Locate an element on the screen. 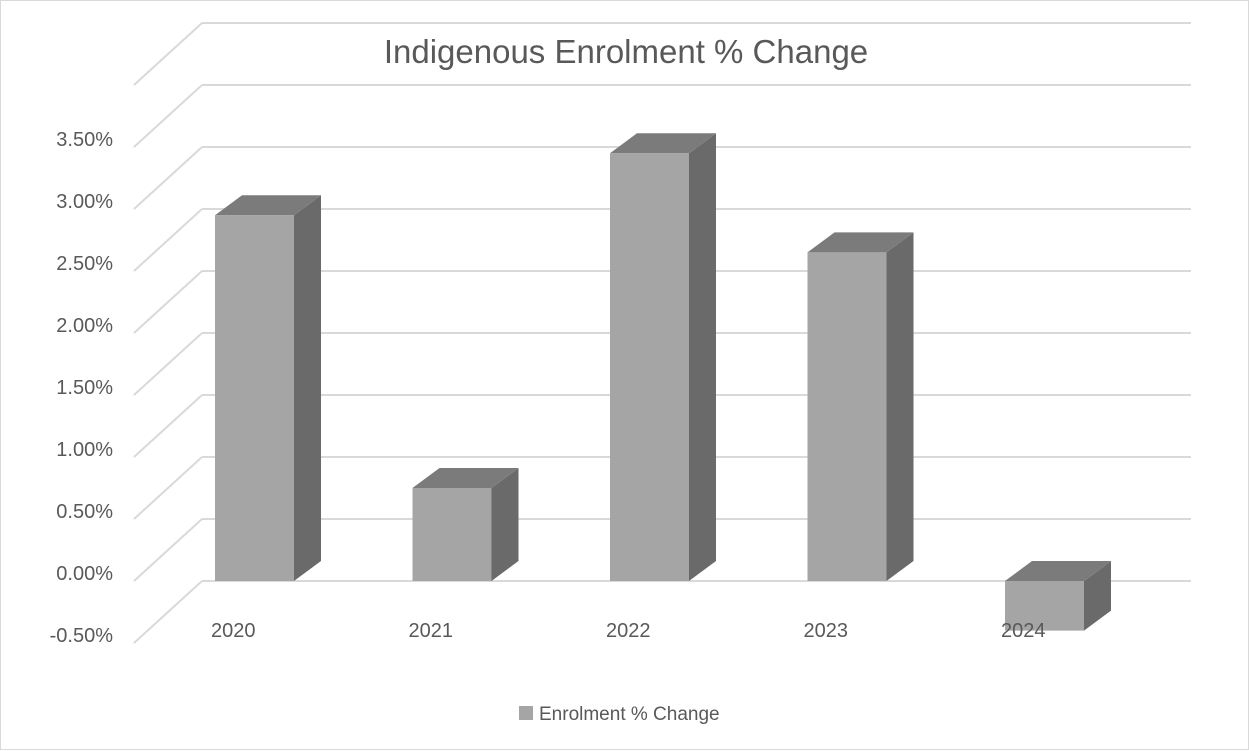 The height and width of the screenshot is (751, 1249). x-tick-label: 2021 is located at coordinates (431, 631).